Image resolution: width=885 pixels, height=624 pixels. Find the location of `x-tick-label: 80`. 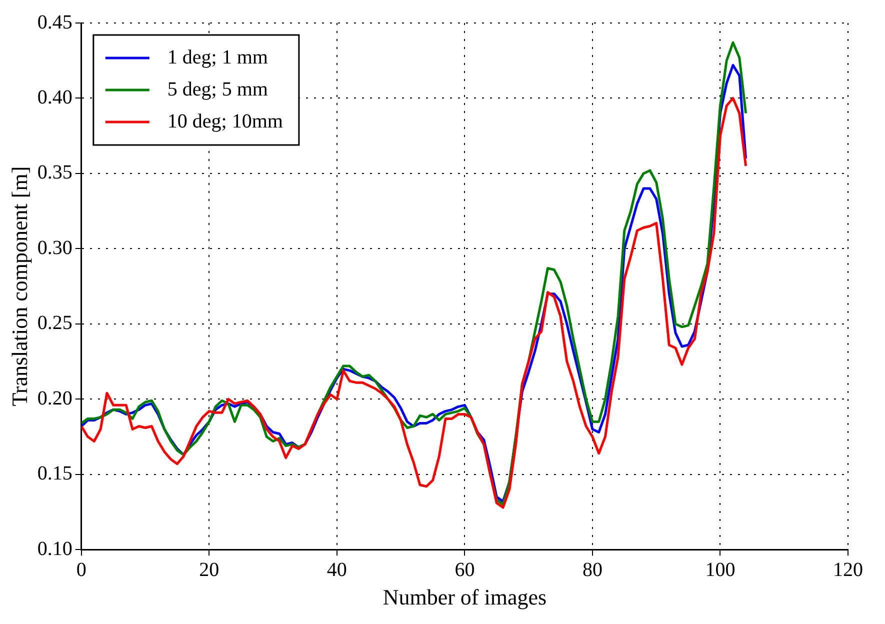

x-tick-label: 80 is located at coordinates (592, 569).